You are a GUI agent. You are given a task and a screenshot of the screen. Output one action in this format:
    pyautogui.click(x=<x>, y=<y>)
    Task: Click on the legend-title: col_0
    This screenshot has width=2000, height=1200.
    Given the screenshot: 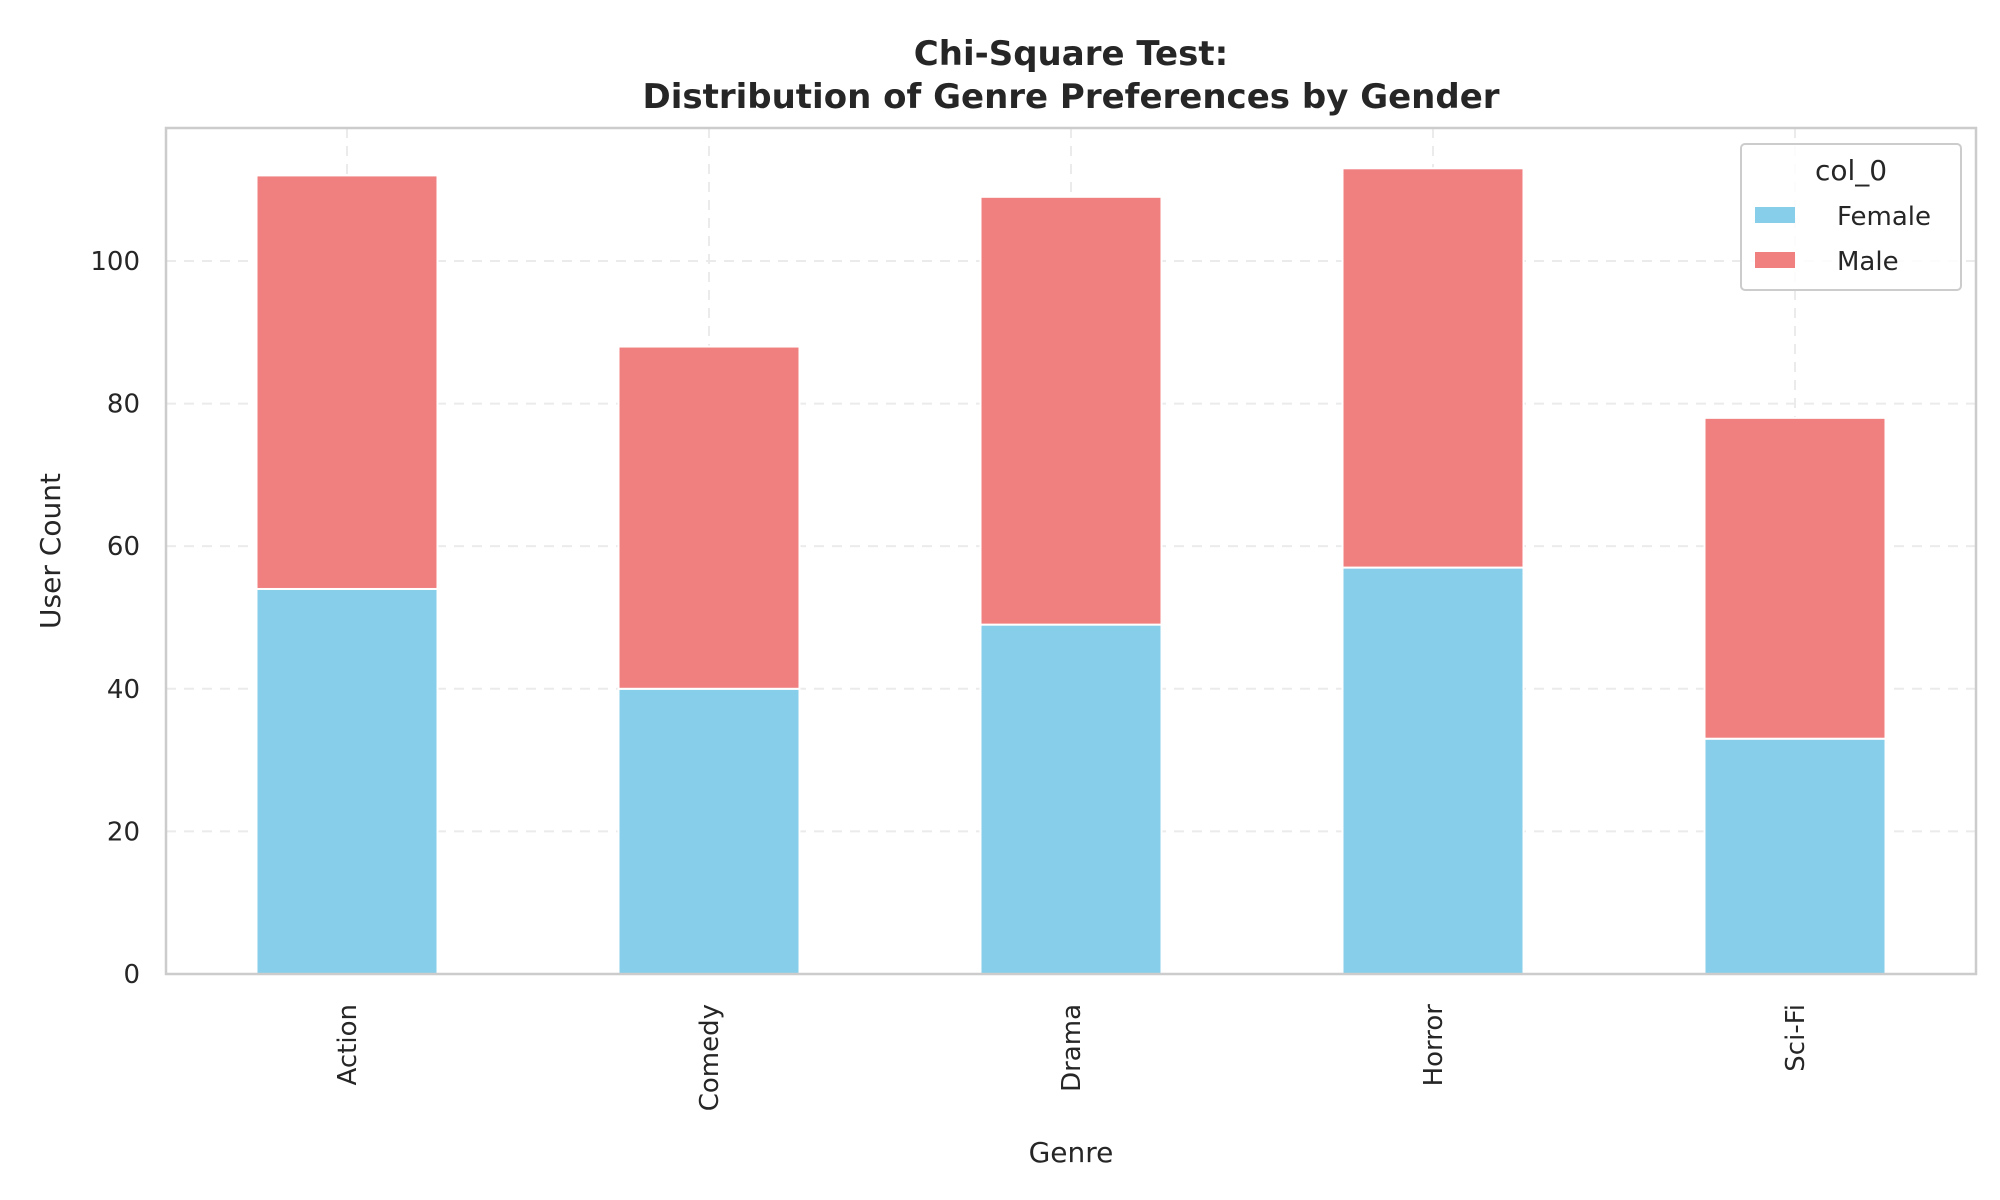 What is the action you would take?
    pyautogui.click(x=1851, y=170)
    